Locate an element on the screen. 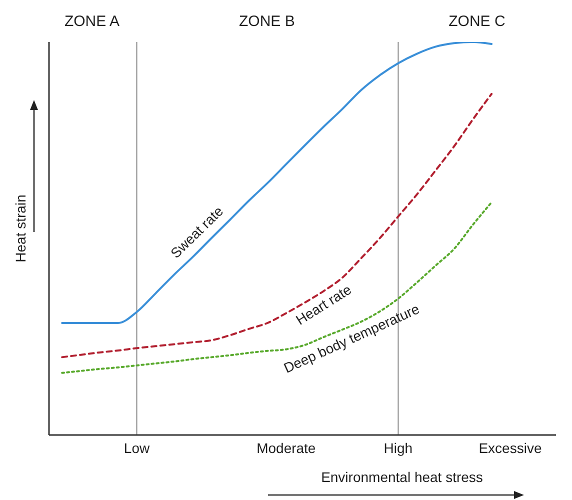 This screenshot has height=500, width=572. text: ZONE C is located at coordinates (477, 21).